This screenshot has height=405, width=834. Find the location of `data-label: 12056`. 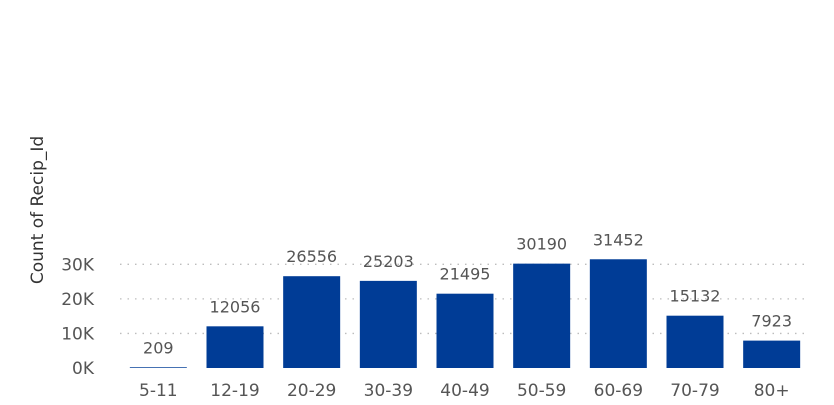

data-label: 12056 is located at coordinates (235, 306).